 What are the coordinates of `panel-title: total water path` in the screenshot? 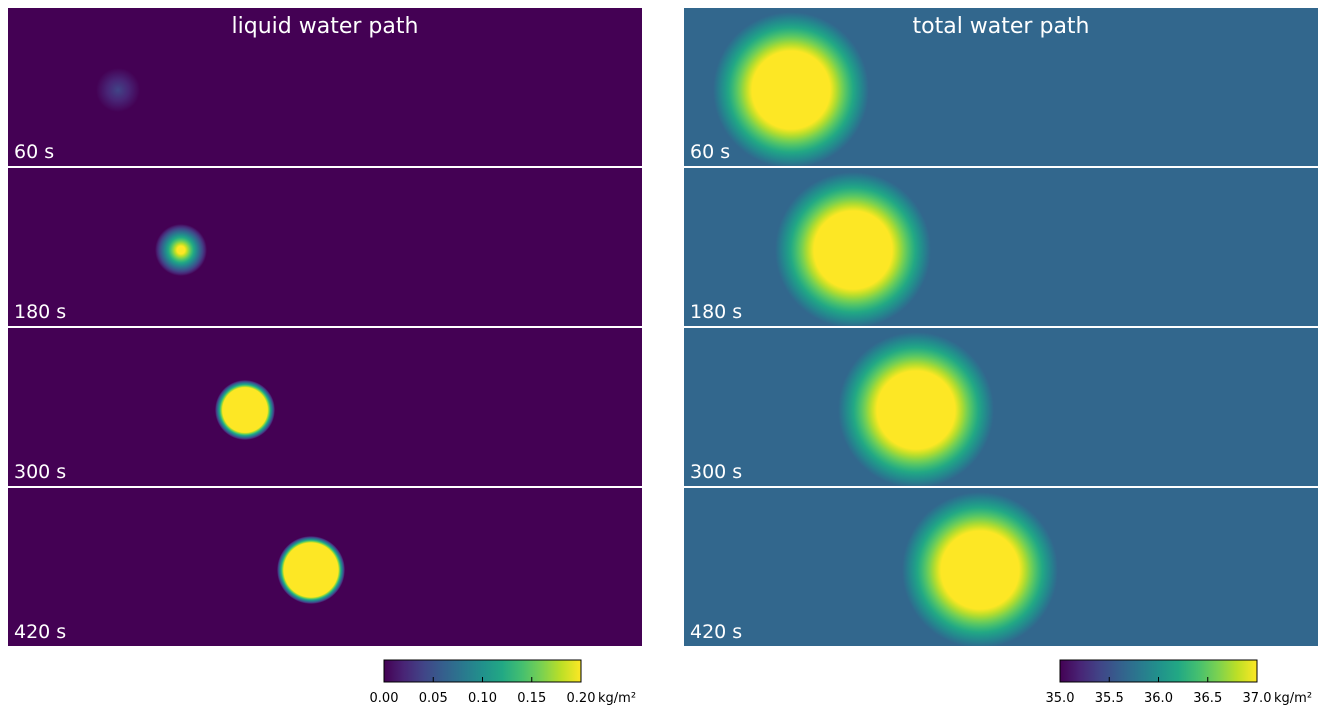 It's located at (1001, 26).